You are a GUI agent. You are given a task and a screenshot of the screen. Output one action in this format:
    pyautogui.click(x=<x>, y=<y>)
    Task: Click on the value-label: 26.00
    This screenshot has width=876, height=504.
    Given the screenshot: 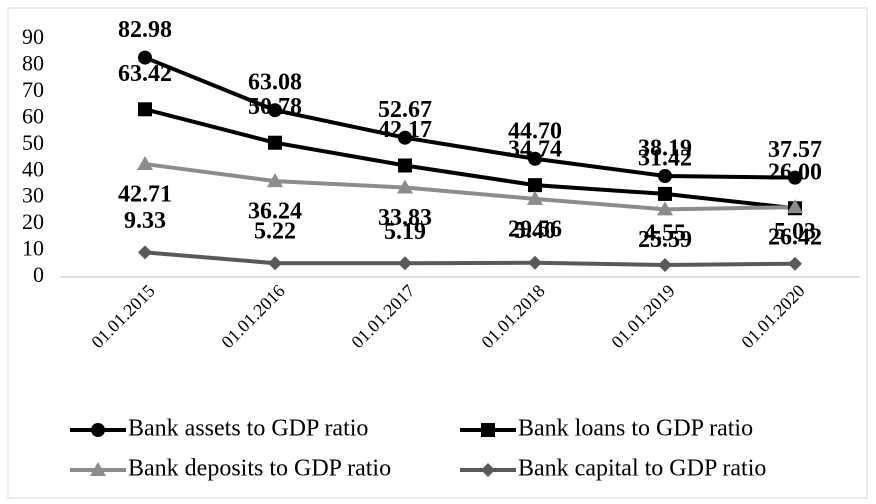 What is the action you would take?
    pyautogui.click(x=795, y=173)
    